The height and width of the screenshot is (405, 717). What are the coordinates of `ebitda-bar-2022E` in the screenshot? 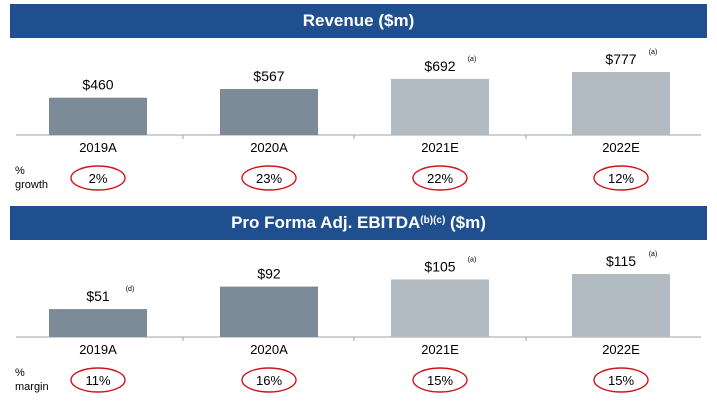 It's located at (621, 305).